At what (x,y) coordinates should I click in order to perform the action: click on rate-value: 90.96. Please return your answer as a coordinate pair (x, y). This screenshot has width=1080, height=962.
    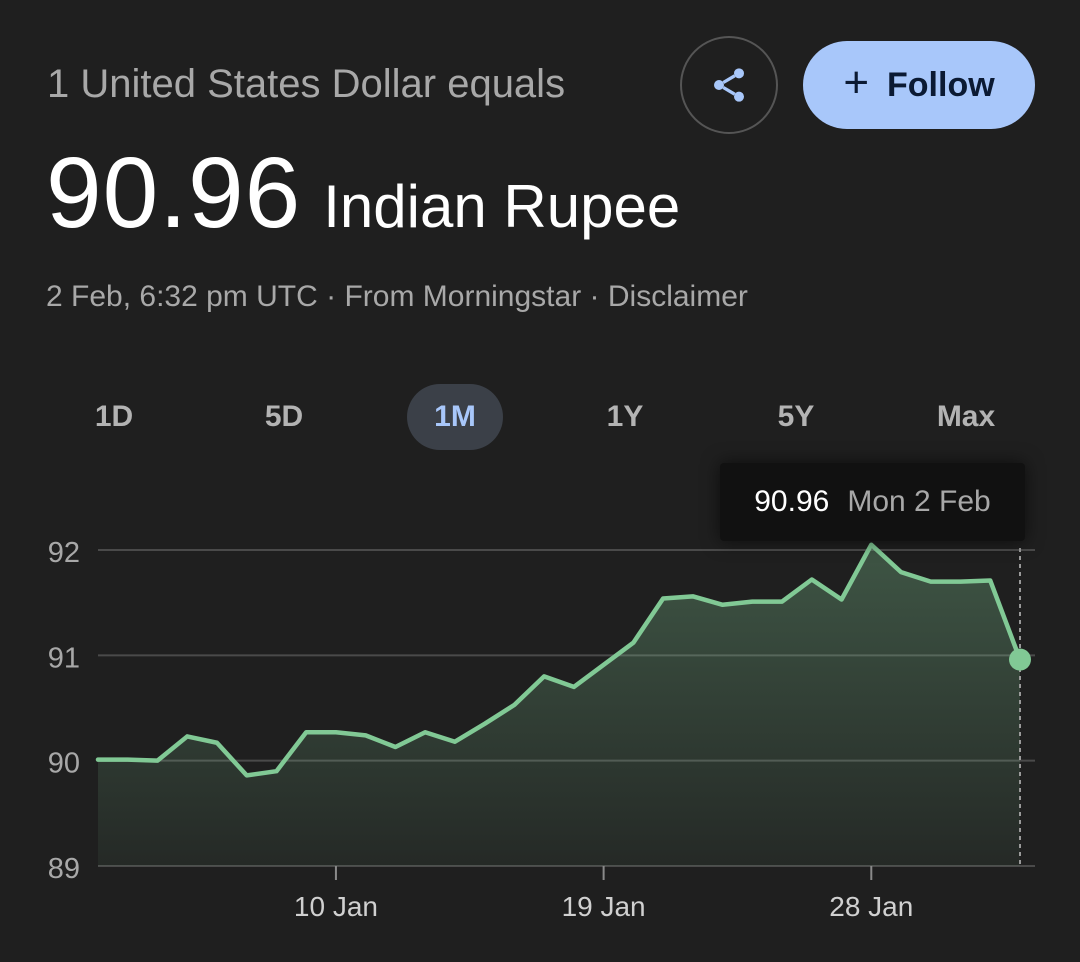
    Looking at the image, I should click on (174, 193).